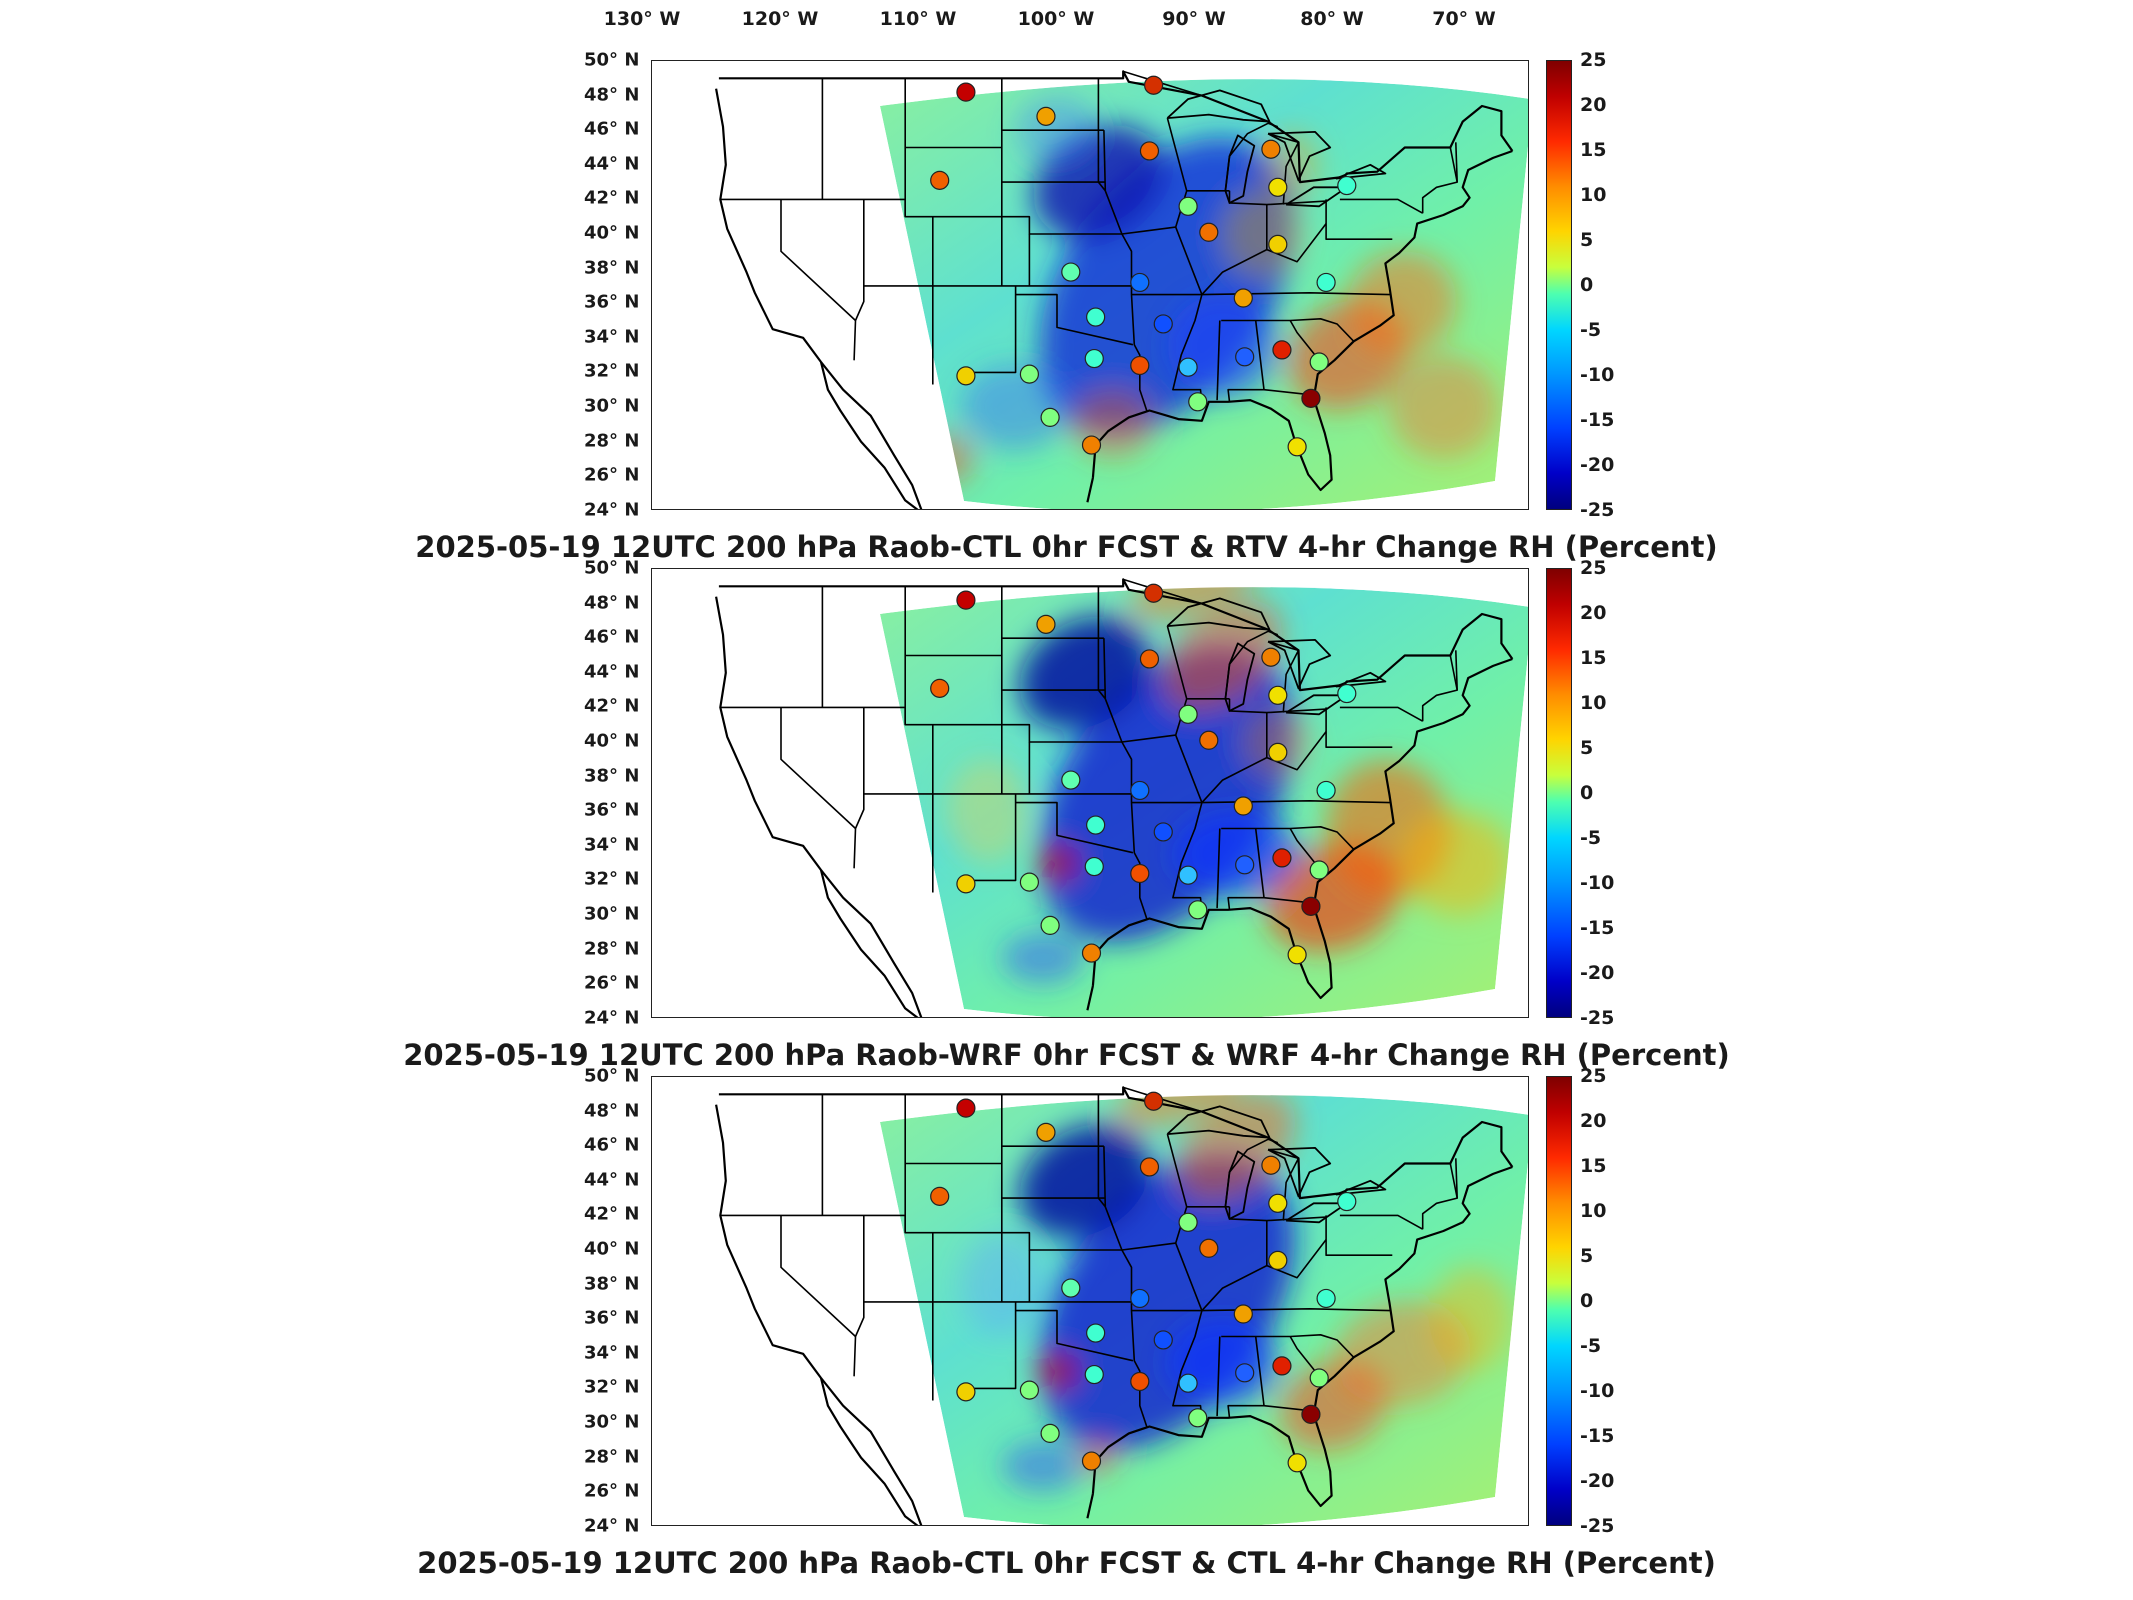 Image resolution: width=2133 pixels, height=1600 pixels. What do you see at coordinates (1593, 1076) in the screenshot?
I see `colorbar-tick-label: 25` at bounding box center [1593, 1076].